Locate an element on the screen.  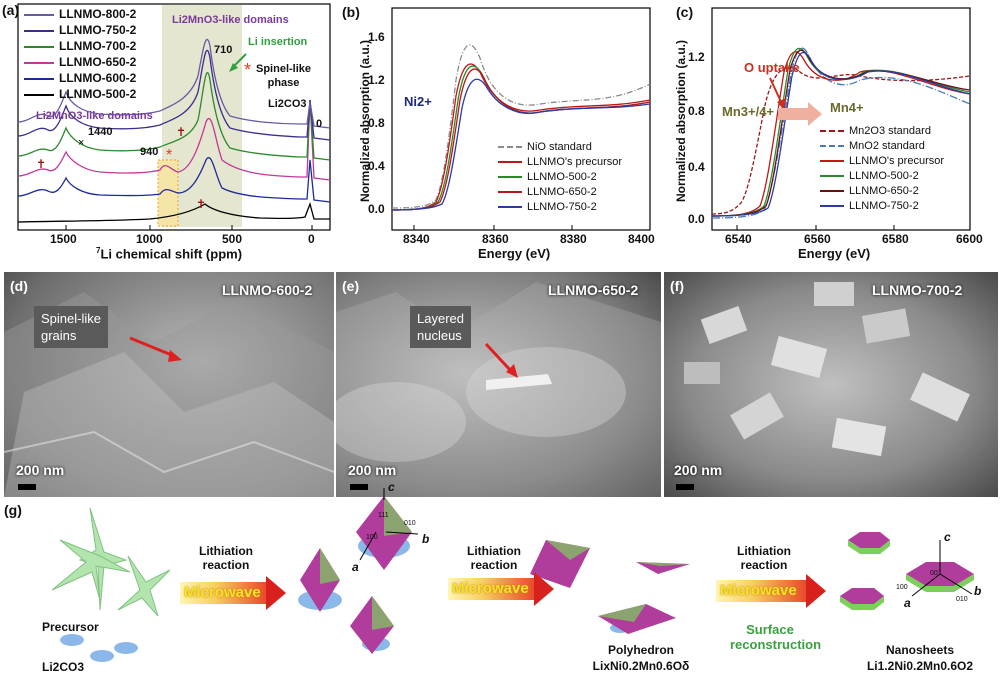
facet-100-label-2: 100 is located at coordinates (902, 587).